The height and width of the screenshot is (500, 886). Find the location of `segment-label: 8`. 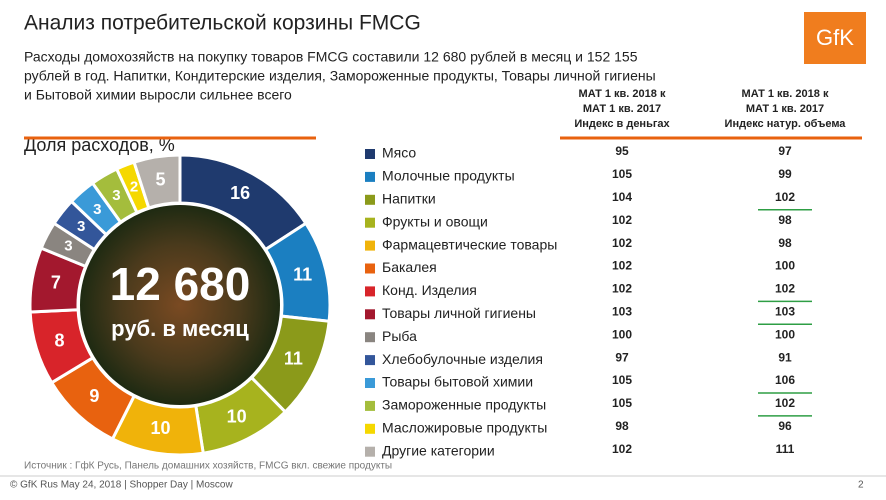

segment-label: 8 is located at coordinates (59, 340).